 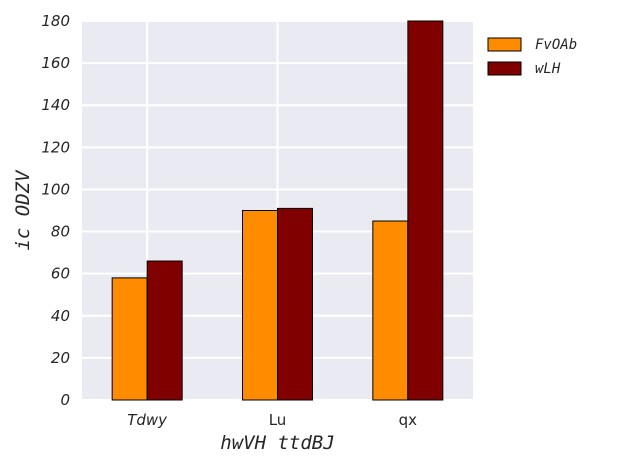 I want to click on y-tick-label: 160, so click(x=55, y=63).